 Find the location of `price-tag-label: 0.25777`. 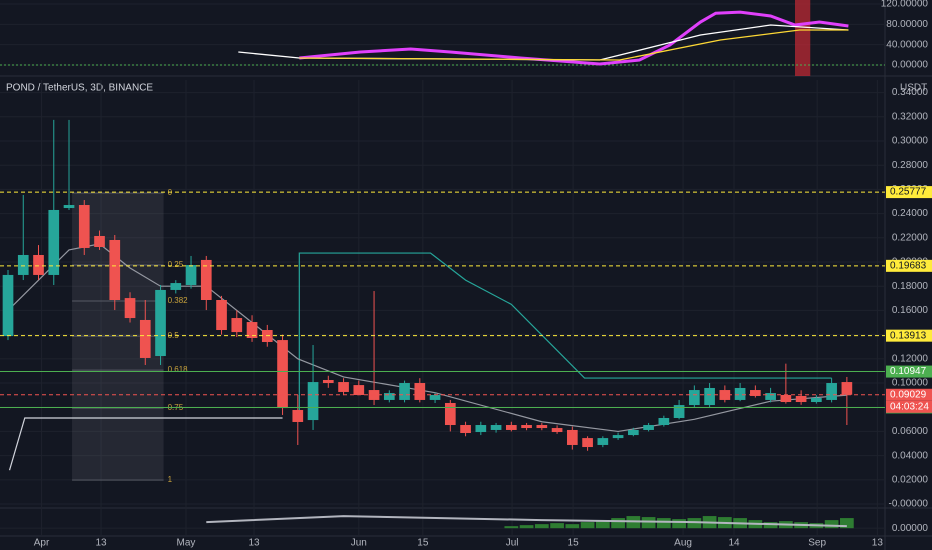

price-tag-label: 0.25777 is located at coordinates (908, 192).